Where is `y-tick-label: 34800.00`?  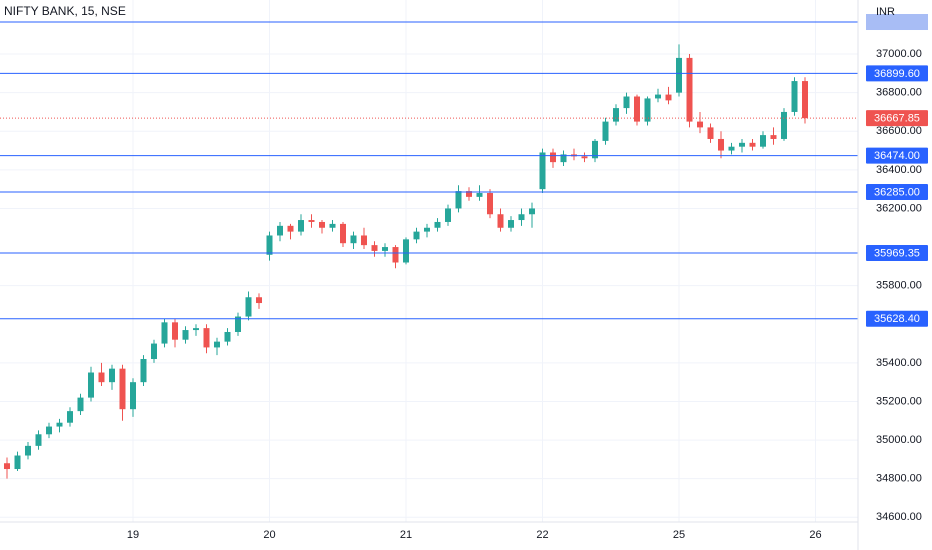 y-tick-label: 34800.00 is located at coordinates (899, 479).